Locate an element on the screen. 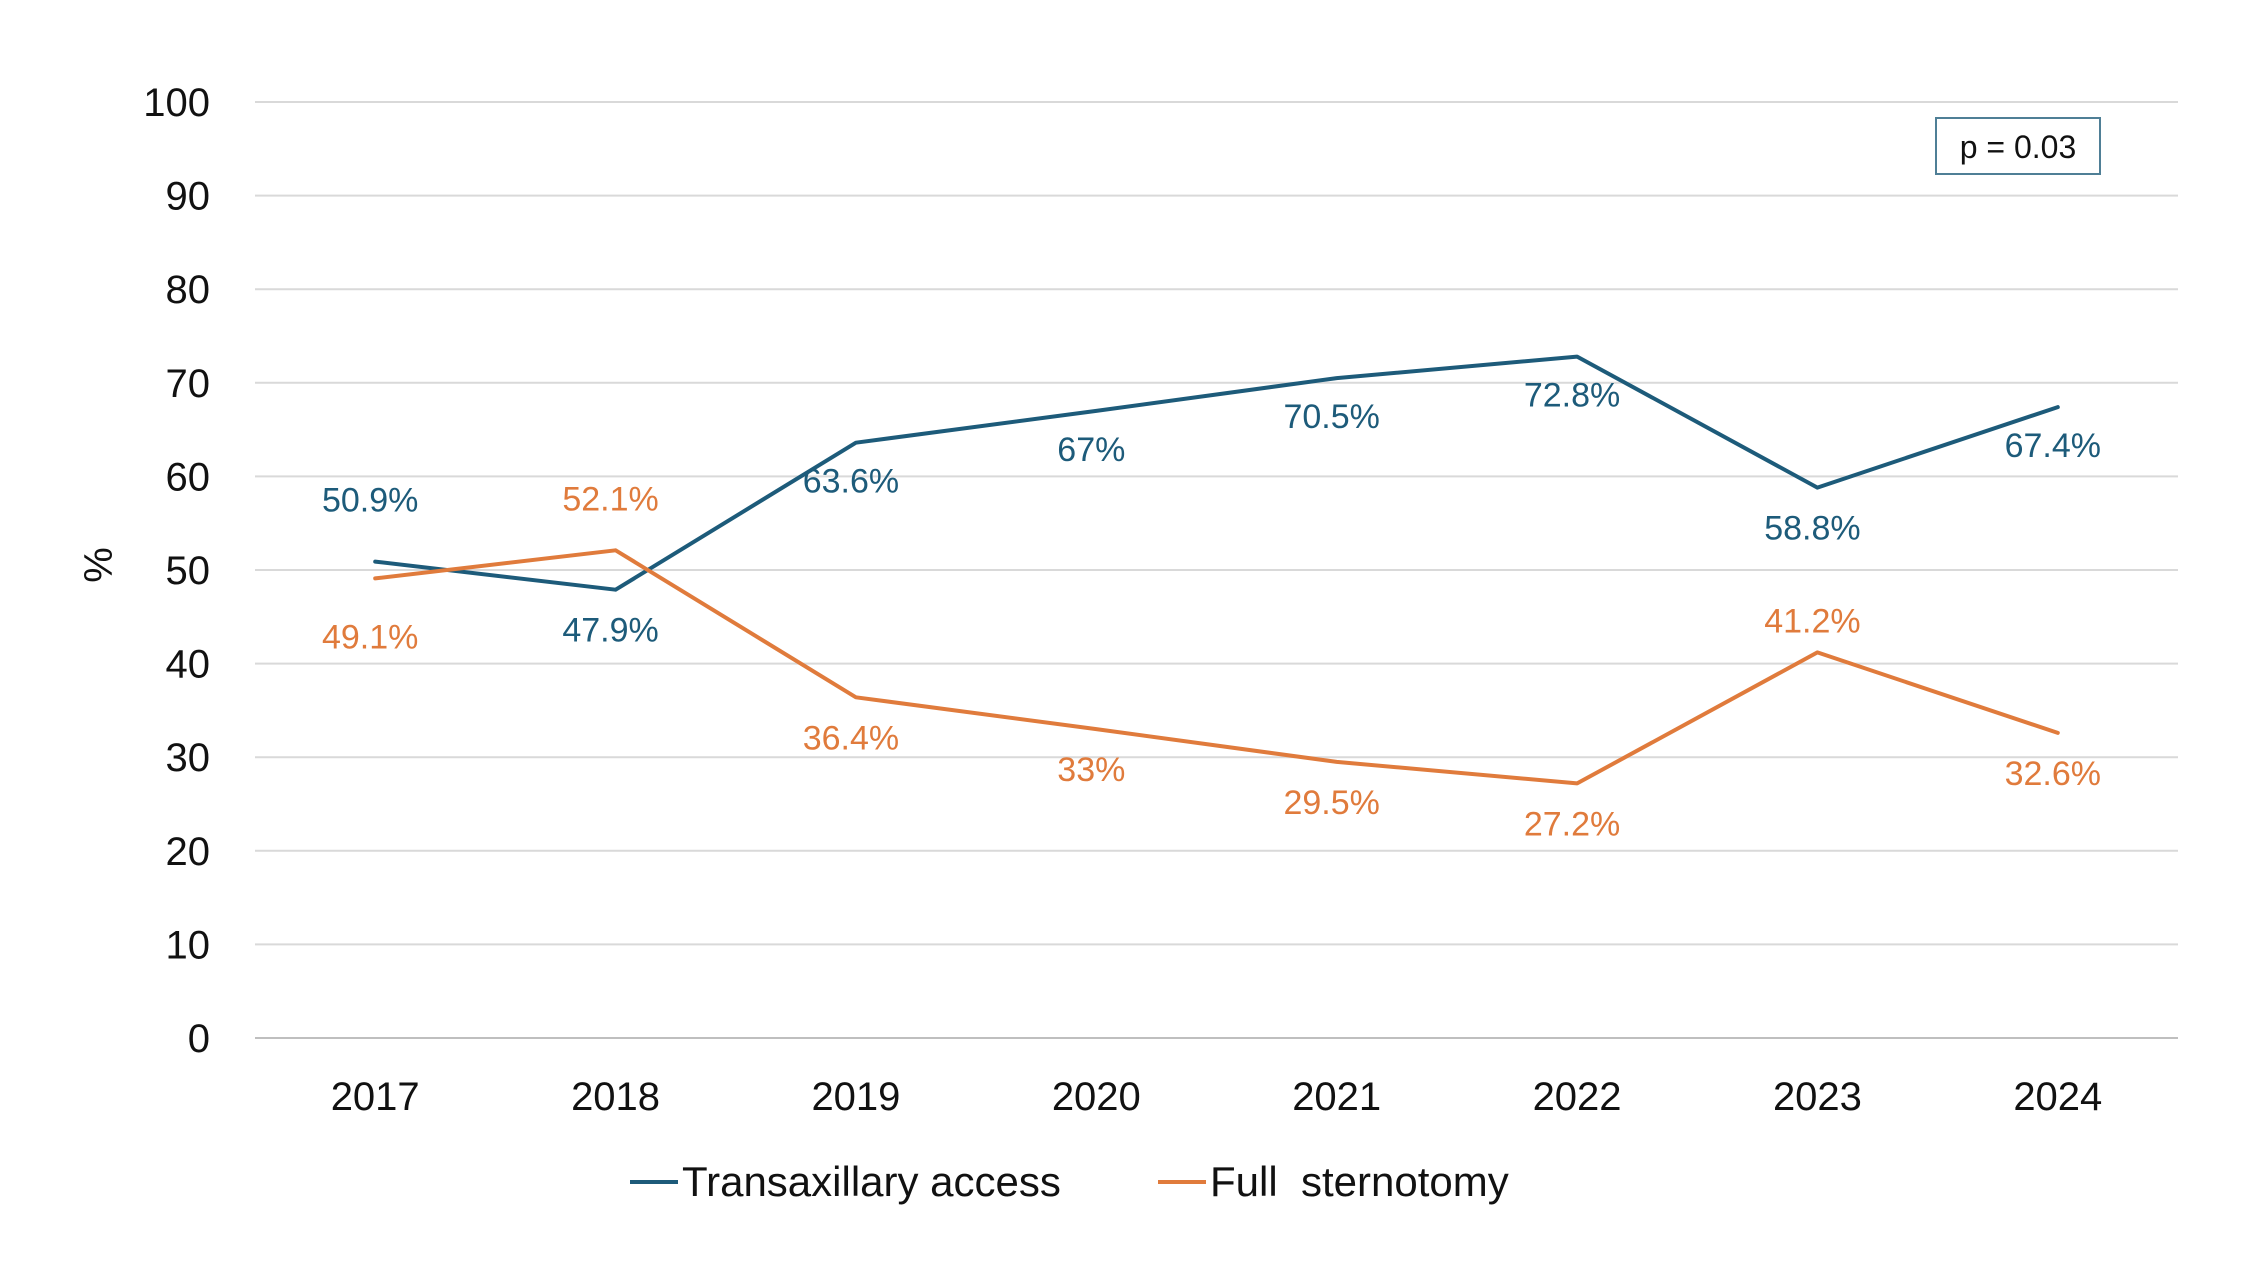 Image resolution: width=2249 pixels, height=1265 pixels. data-label: 72.8% is located at coordinates (1572, 396).